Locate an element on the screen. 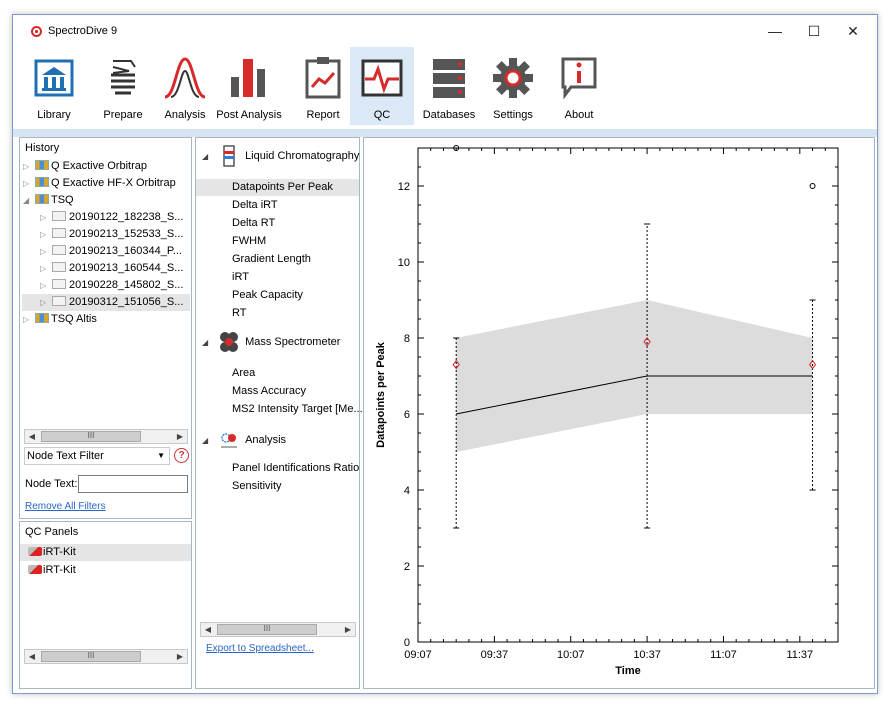  category-label: Mass Spectrometer is located at coordinates (293, 342).